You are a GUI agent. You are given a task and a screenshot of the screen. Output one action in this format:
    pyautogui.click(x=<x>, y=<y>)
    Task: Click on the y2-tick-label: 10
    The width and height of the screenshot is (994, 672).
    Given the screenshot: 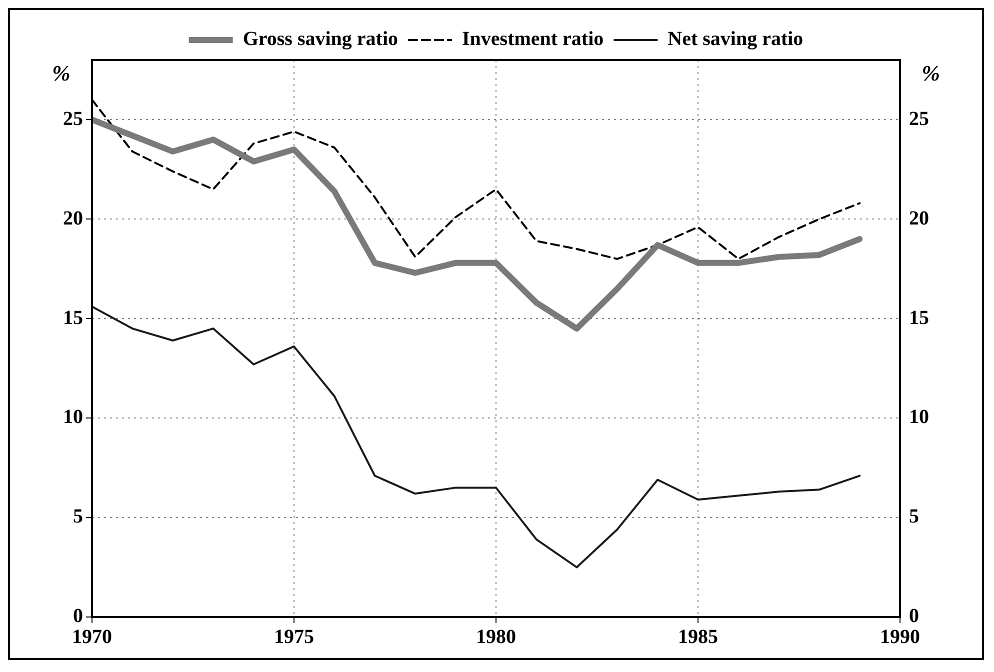 What is the action you would take?
    pyautogui.click(x=919, y=417)
    